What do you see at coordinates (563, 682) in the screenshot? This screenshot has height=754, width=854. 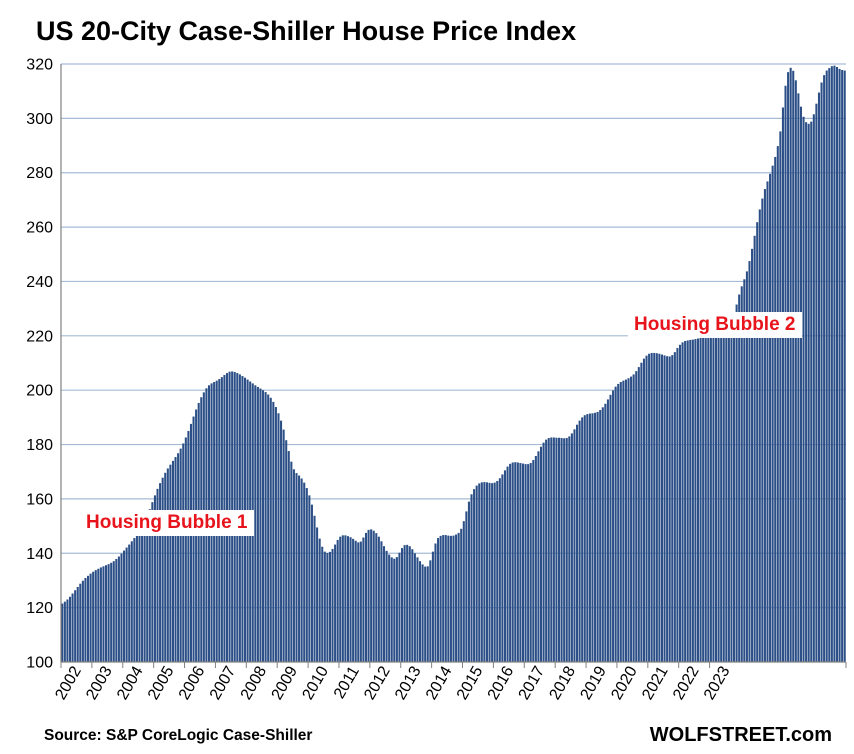 I see `x-tick-label: 2018` at bounding box center [563, 682].